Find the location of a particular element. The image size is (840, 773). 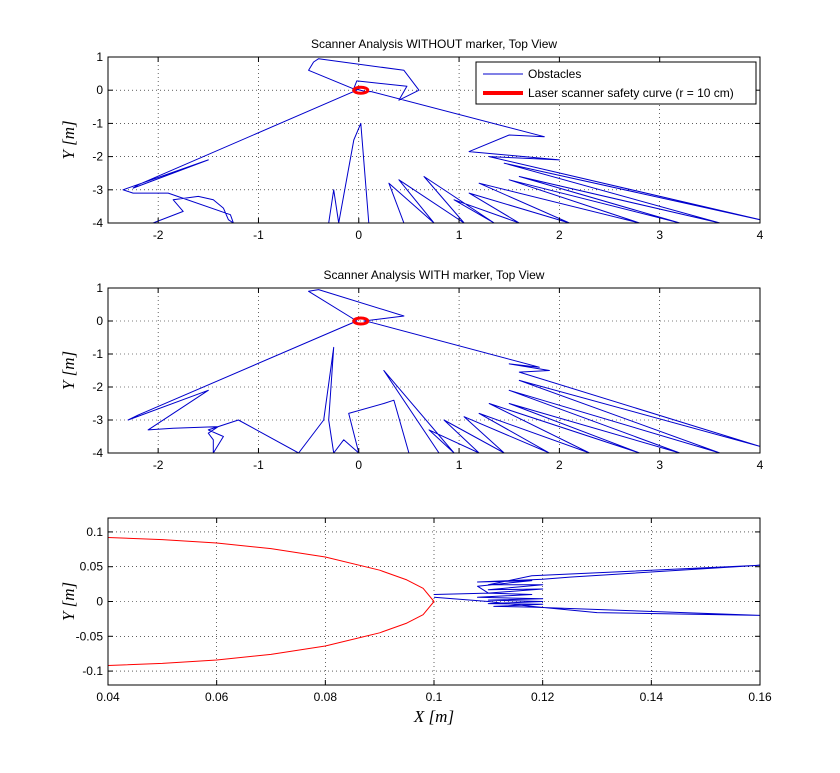

y-tick-label: -0.05 is located at coordinates (90, 636).